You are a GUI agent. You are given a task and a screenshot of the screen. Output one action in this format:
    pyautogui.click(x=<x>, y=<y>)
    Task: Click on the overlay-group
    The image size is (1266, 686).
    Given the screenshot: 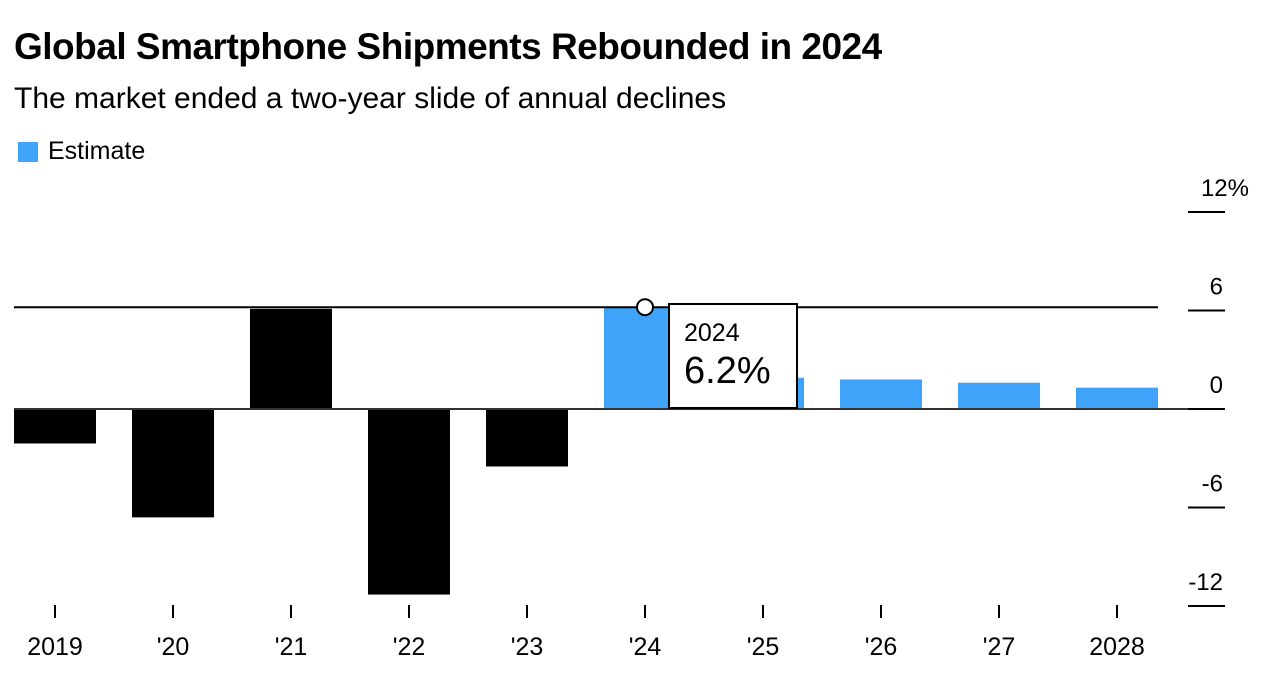 What is the action you would take?
    pyautogui.click(x=586, y=307)
    